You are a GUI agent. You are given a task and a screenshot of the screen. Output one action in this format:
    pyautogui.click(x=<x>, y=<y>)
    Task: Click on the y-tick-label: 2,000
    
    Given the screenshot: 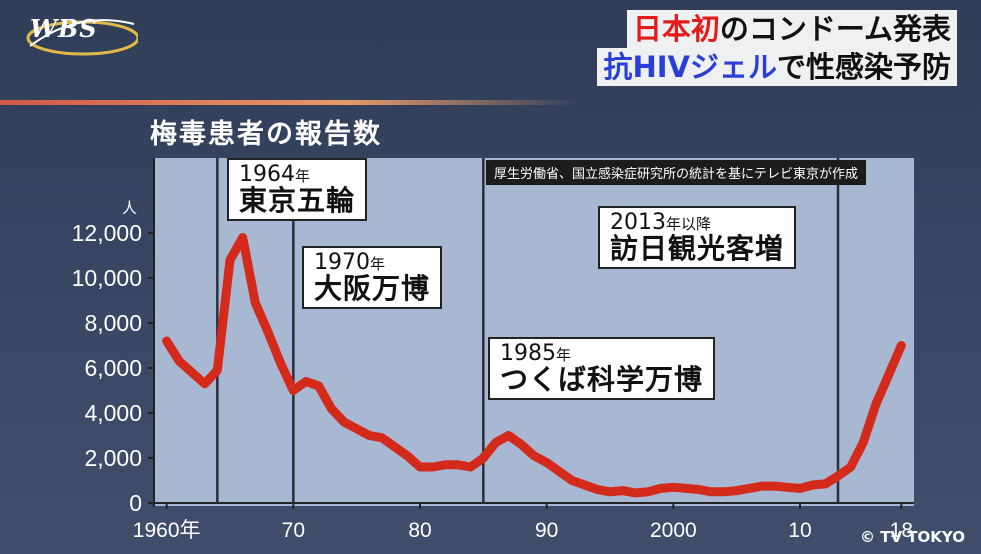 What is the action you would take?
    pyautogui.click(x=113, y=458)
    